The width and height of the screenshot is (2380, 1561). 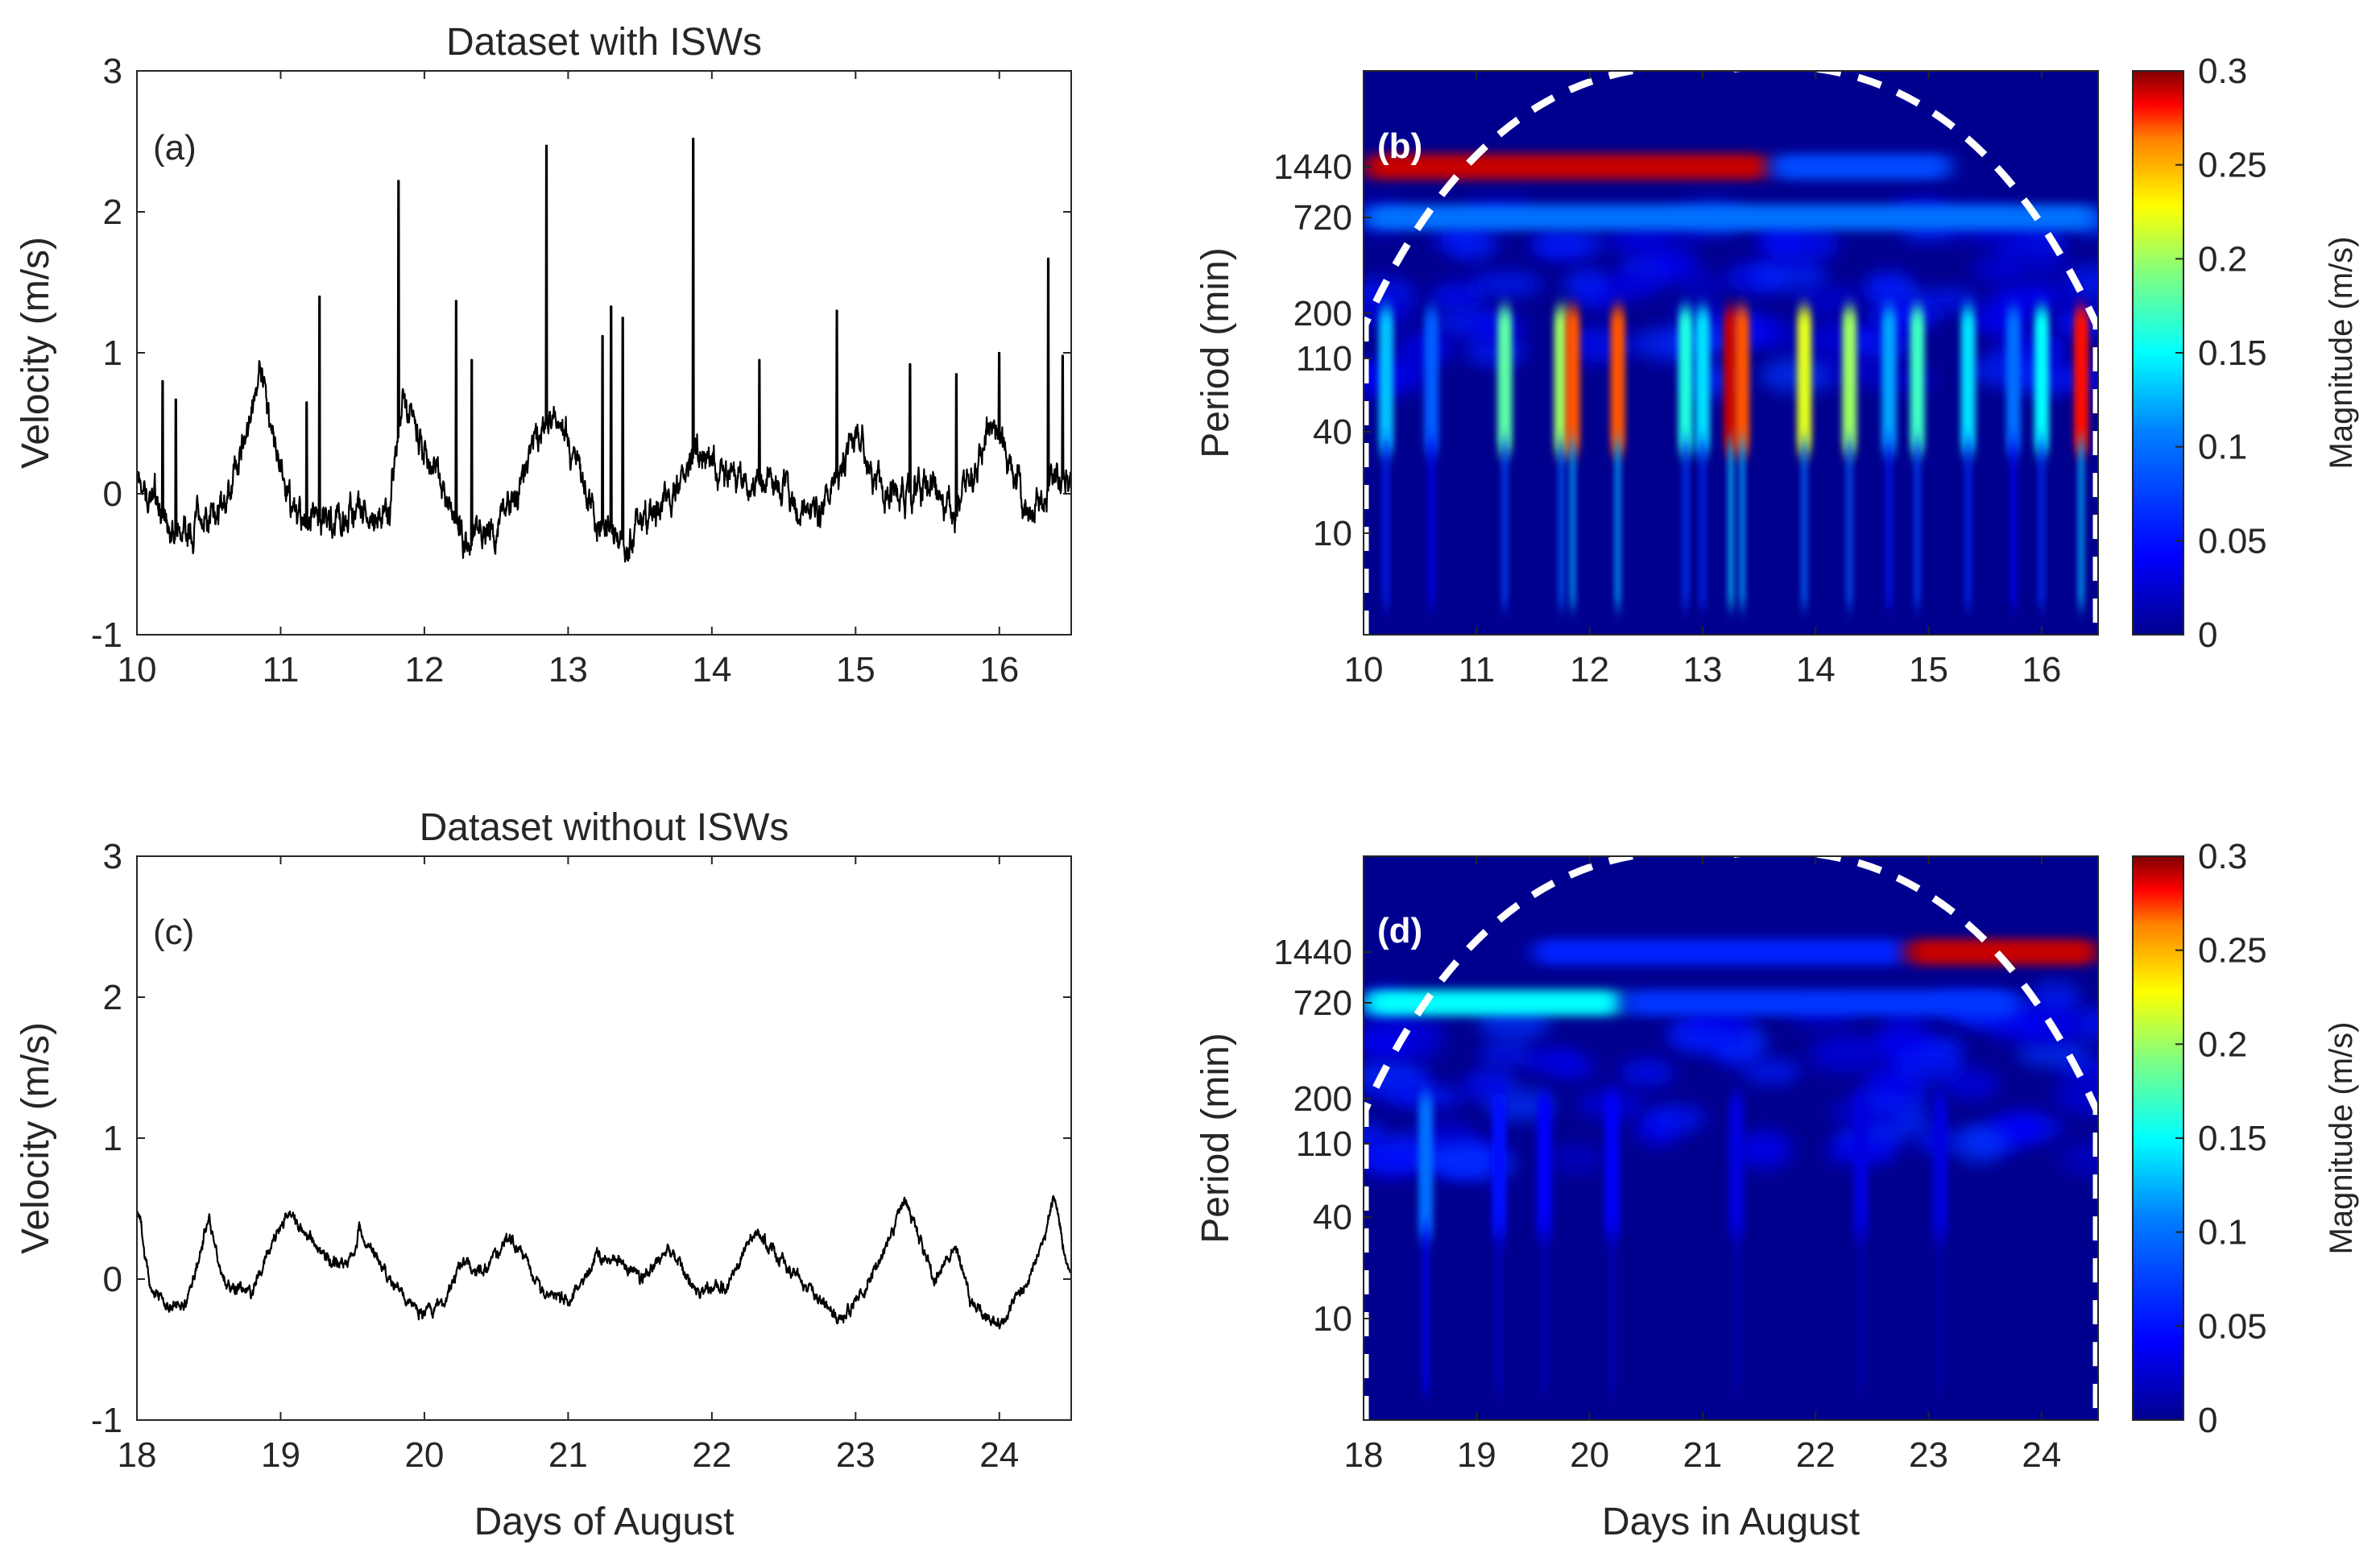 What do you see at coordinates (1324, 359) in the screenshot?
I see `y-tick-label: 110` at bounding box center [1324, 359].